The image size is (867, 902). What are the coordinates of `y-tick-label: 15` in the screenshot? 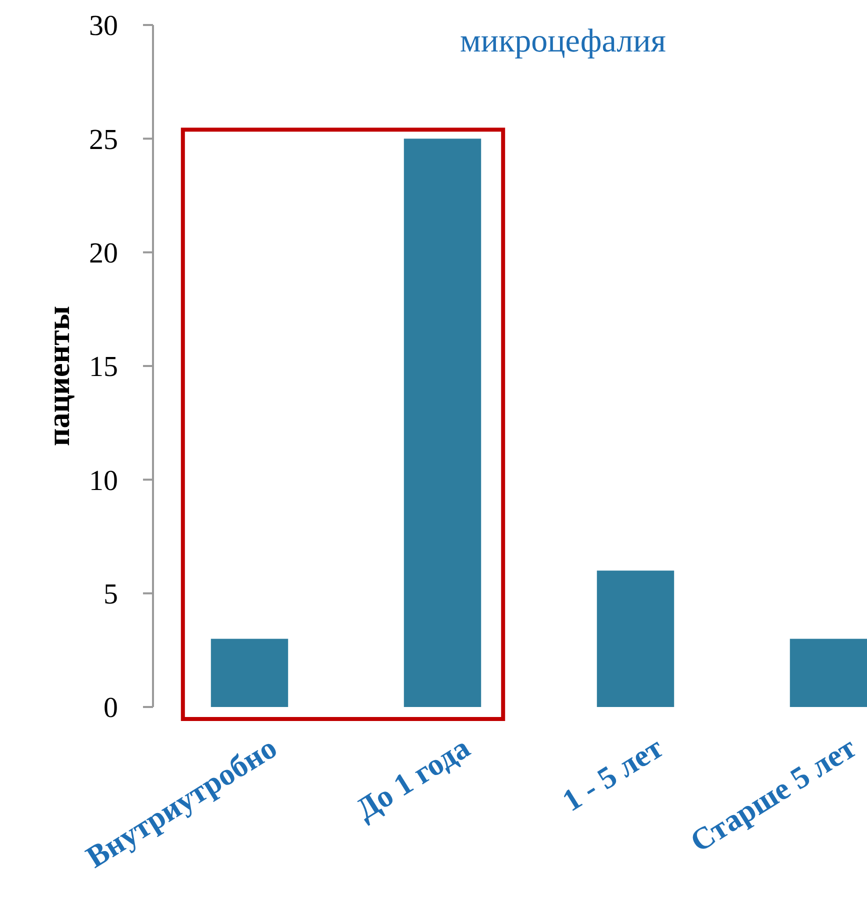 It's located at (103, 367).